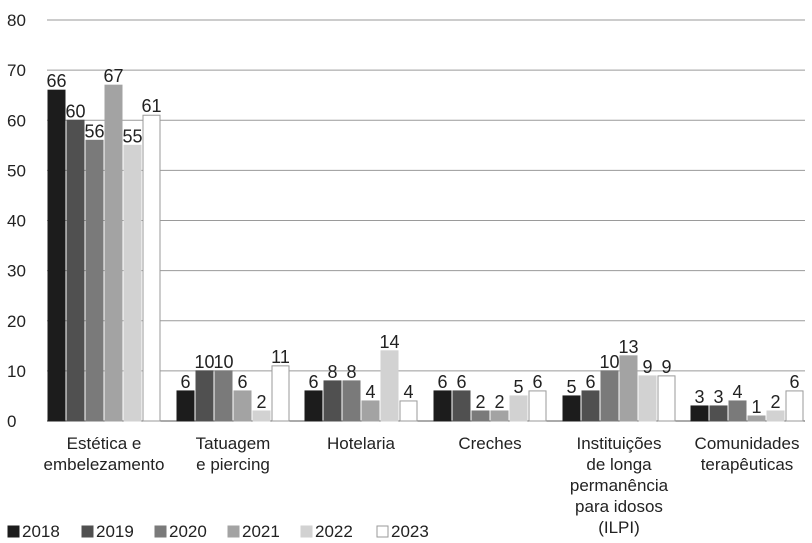 The image size is (812, 543). Describe the element at coordinates (718, 397) in the screenshot. I see `data-label: 3` at that location.